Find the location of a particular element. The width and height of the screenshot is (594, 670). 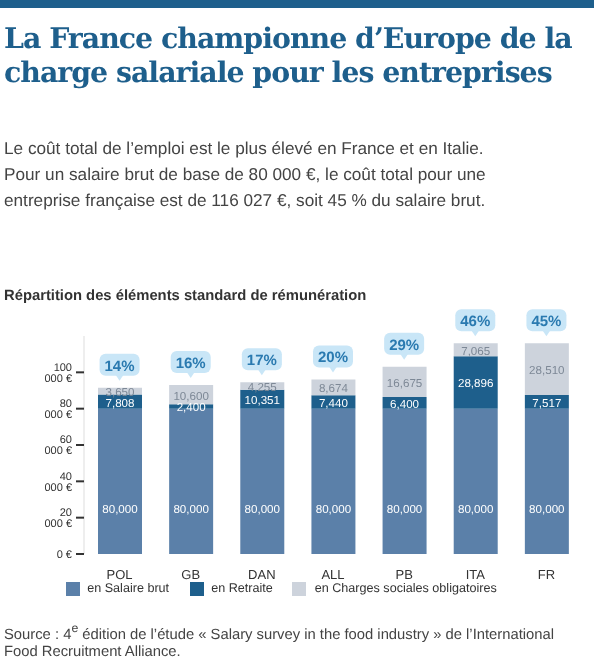

chart-title: La France championne d’Europe de la charge salariale pour les entreprises is located at coordinates (289, 58).